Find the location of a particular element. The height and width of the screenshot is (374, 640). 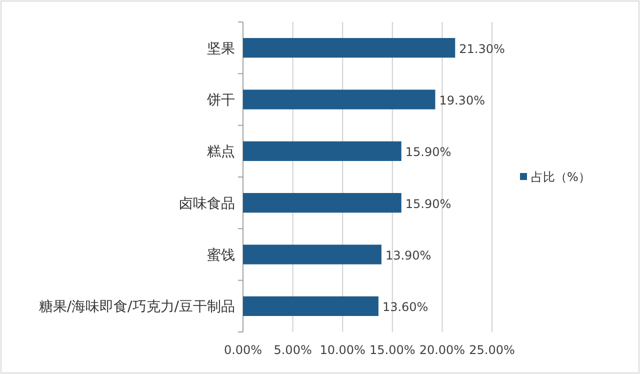

y-tick-label: 卤味食品 is located at coordinates (207, 204).